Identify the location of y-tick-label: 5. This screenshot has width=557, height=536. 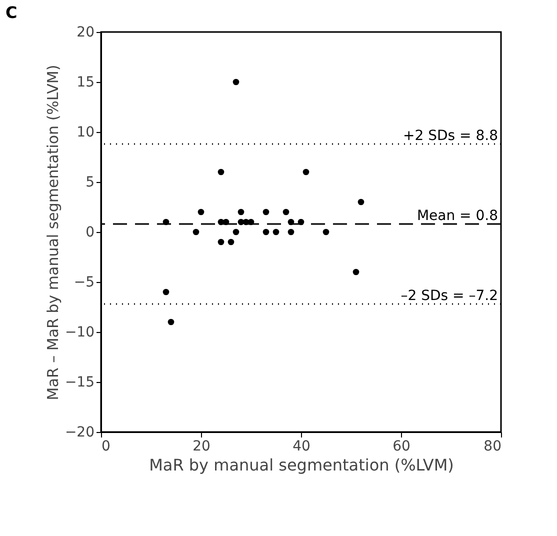
(90, 182).